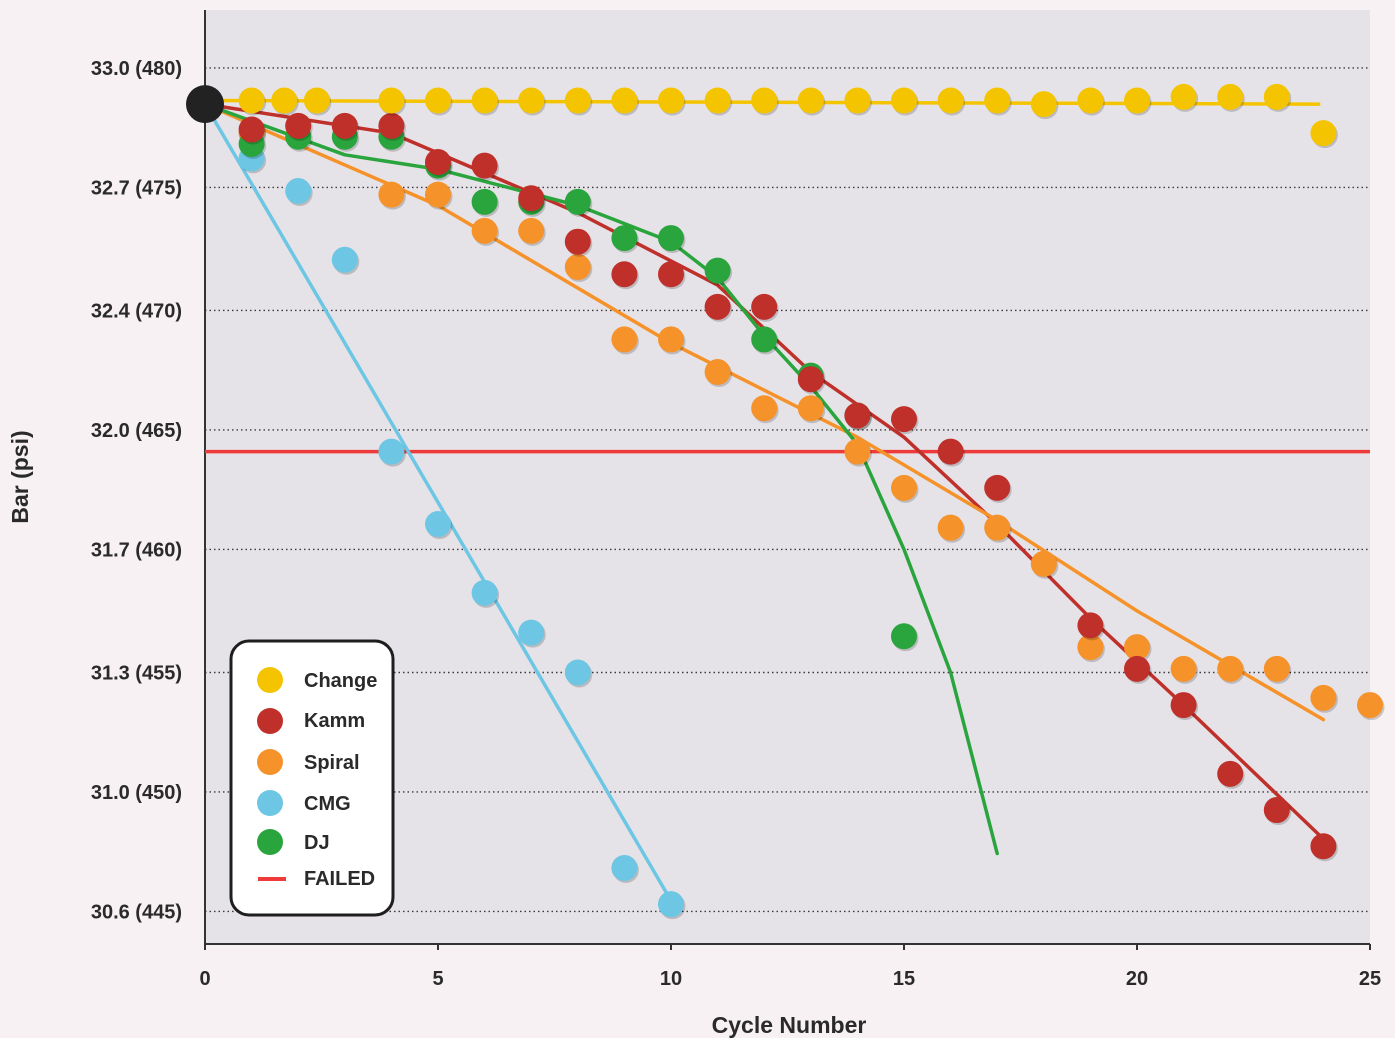 This screenshot has width=1395, height=1038. Describe the element at coordinates (339, 879) in the screenshot. I see `legend-label-failed: FAILED` at that location.